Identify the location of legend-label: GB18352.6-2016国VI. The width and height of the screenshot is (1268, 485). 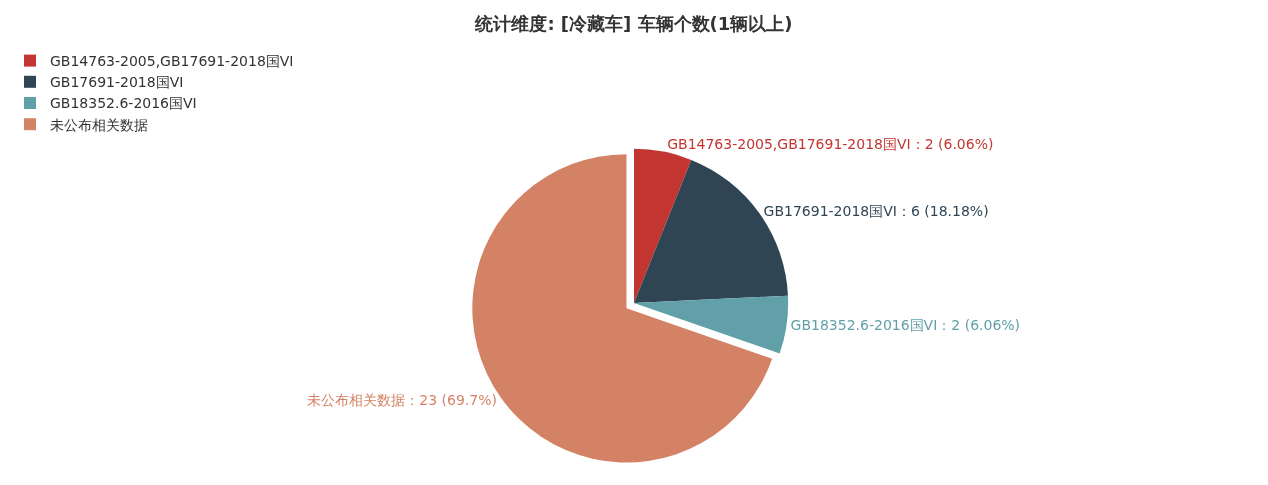
(123, 103).